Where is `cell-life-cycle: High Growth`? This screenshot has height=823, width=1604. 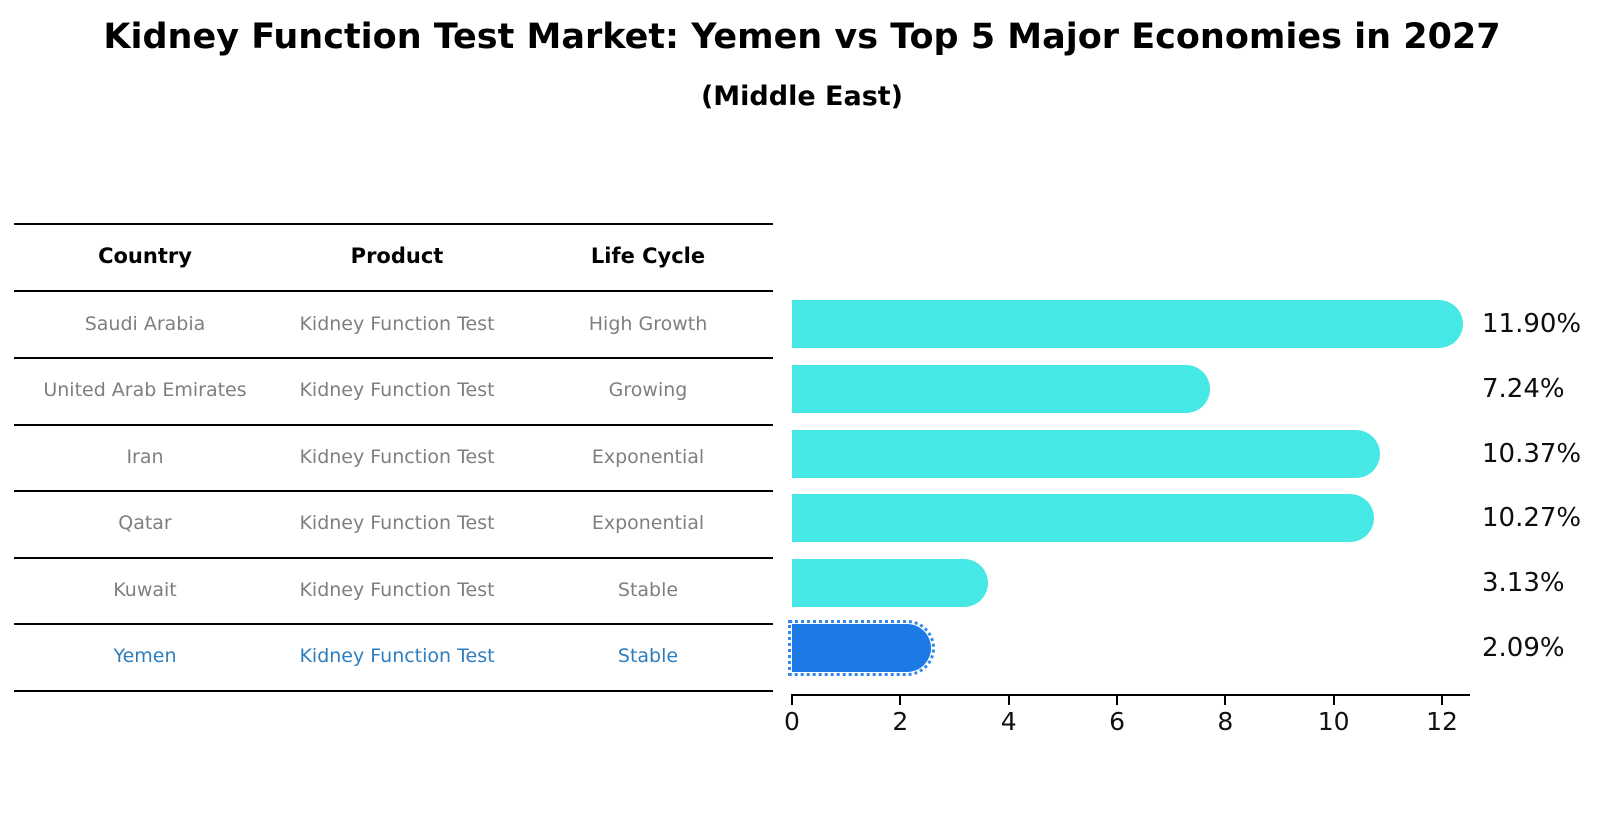 cell-life-cycle: High Growth is located at coordinates (648, 324).